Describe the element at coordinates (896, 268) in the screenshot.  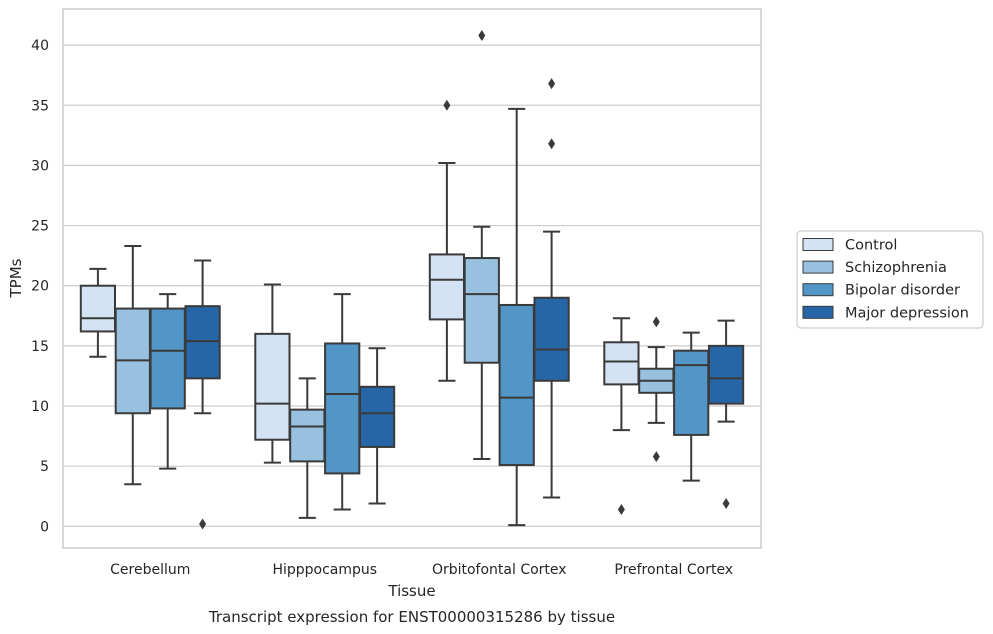
I see `legend-label: Schizophrenia` at that location.